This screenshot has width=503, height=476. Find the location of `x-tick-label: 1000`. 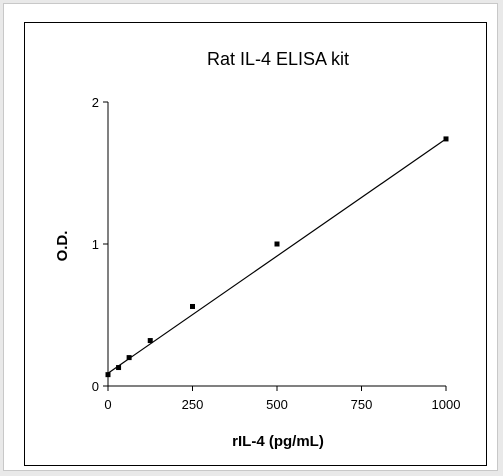

x-tick-label: 1000 is located at coordinates (446, 404).